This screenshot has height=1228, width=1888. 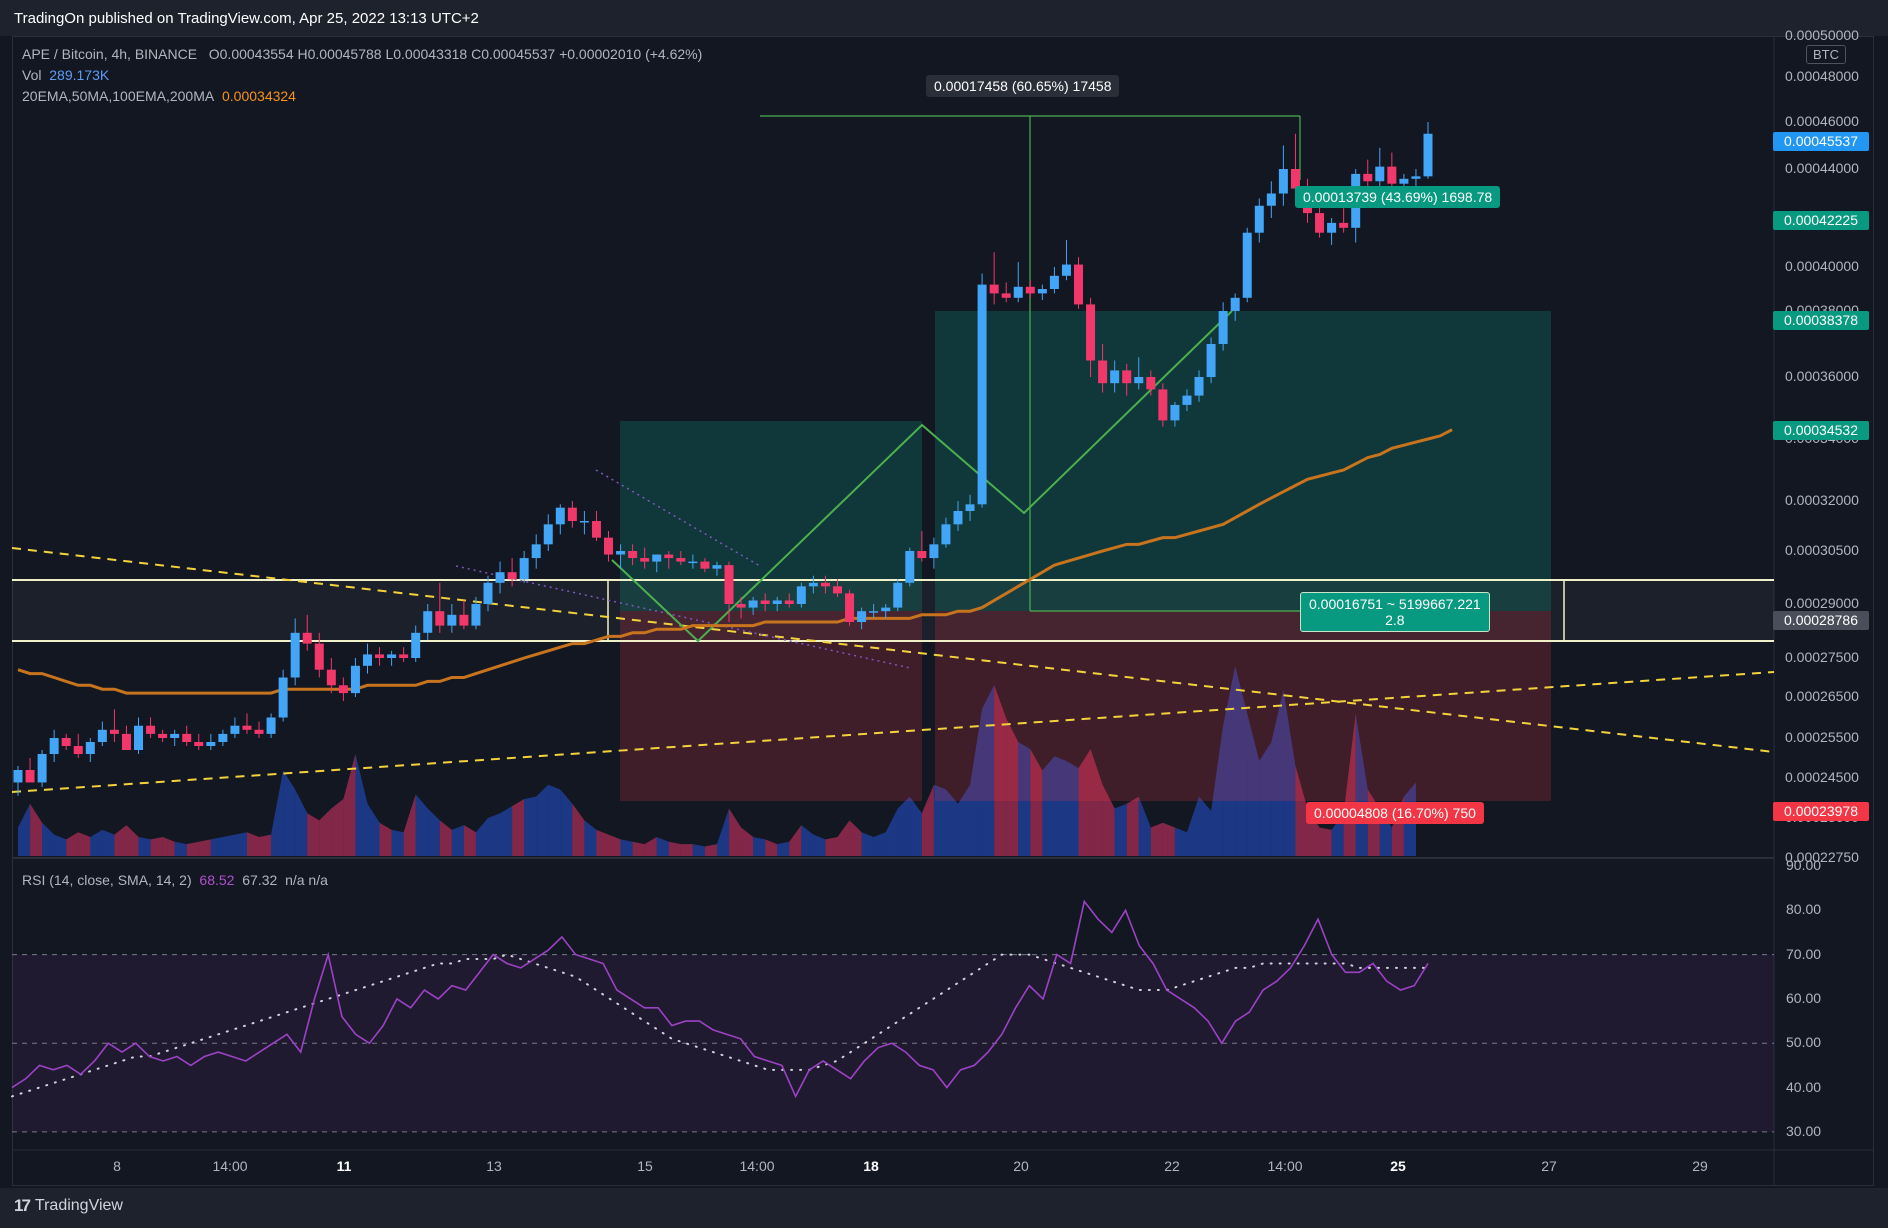 I want to click on time-axis-label: 27, so click(x=1549, y=1166).